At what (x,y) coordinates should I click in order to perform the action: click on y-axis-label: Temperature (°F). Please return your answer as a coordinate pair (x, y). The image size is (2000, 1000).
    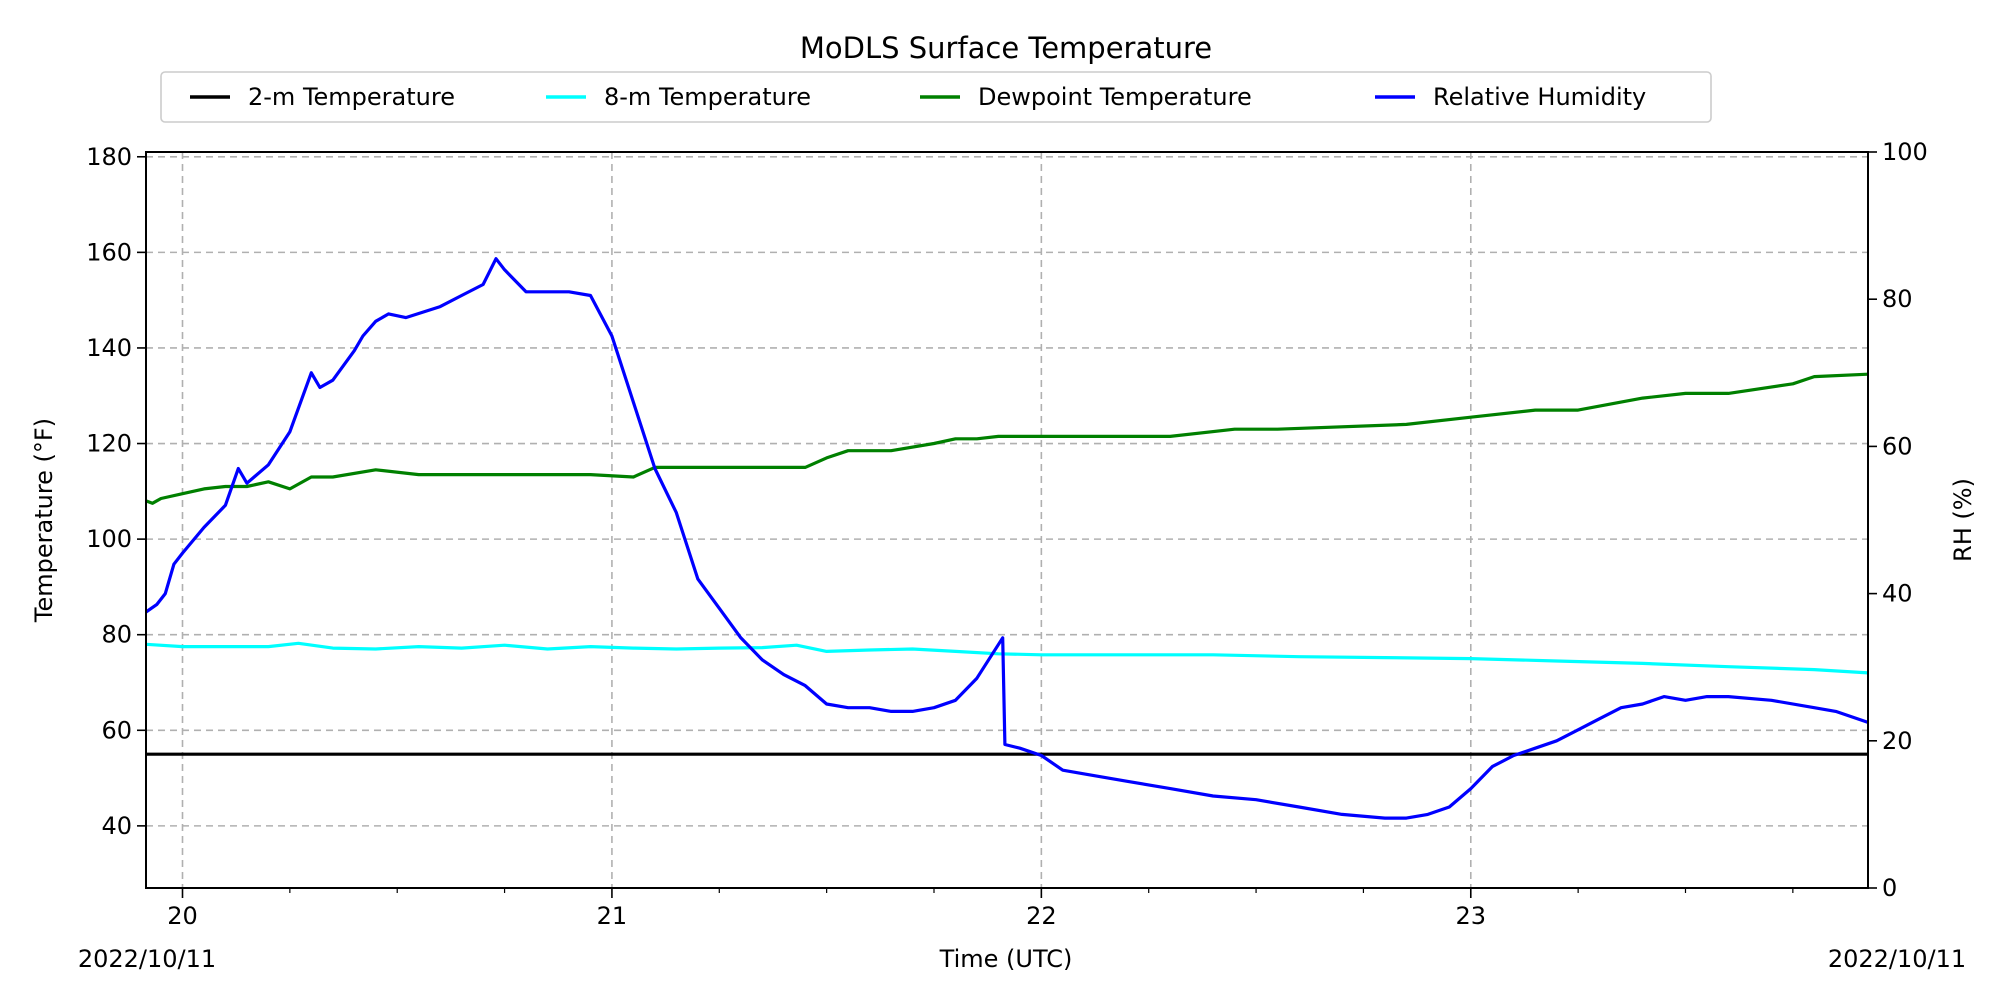
    Looking at the image, I should click on (44, 520).